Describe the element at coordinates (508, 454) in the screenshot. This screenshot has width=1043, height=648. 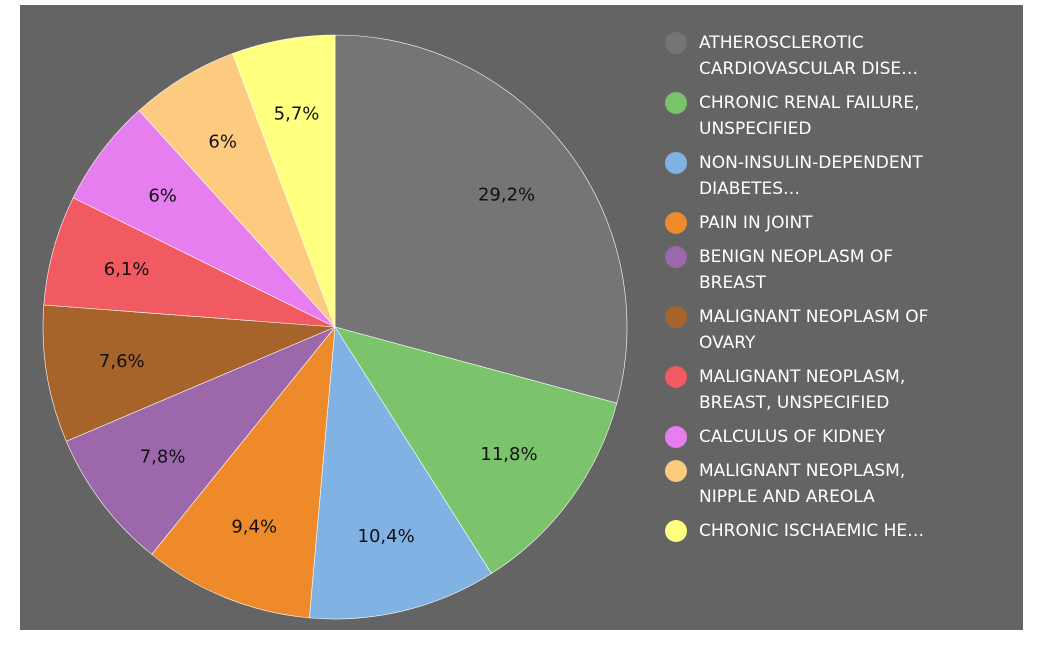
I see `data-label: 11,8%` at that location.